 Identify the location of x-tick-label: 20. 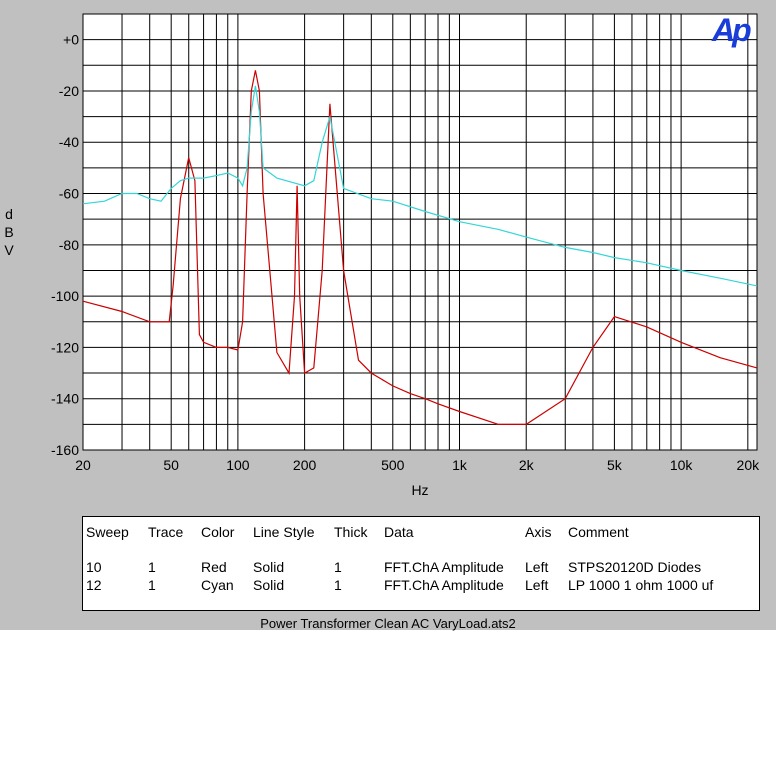
(83, 465).